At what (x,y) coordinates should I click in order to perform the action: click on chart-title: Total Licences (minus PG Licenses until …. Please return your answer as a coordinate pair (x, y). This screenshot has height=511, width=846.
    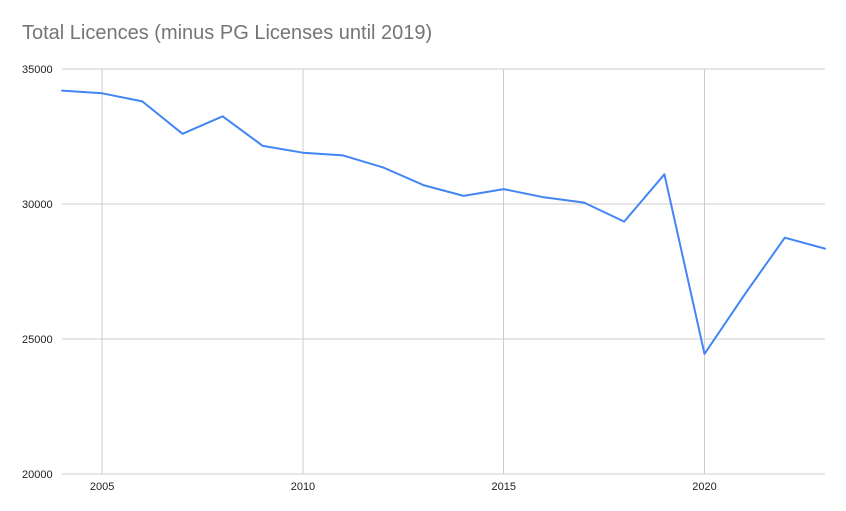
    Looking at the image, I should click on (227, 33).